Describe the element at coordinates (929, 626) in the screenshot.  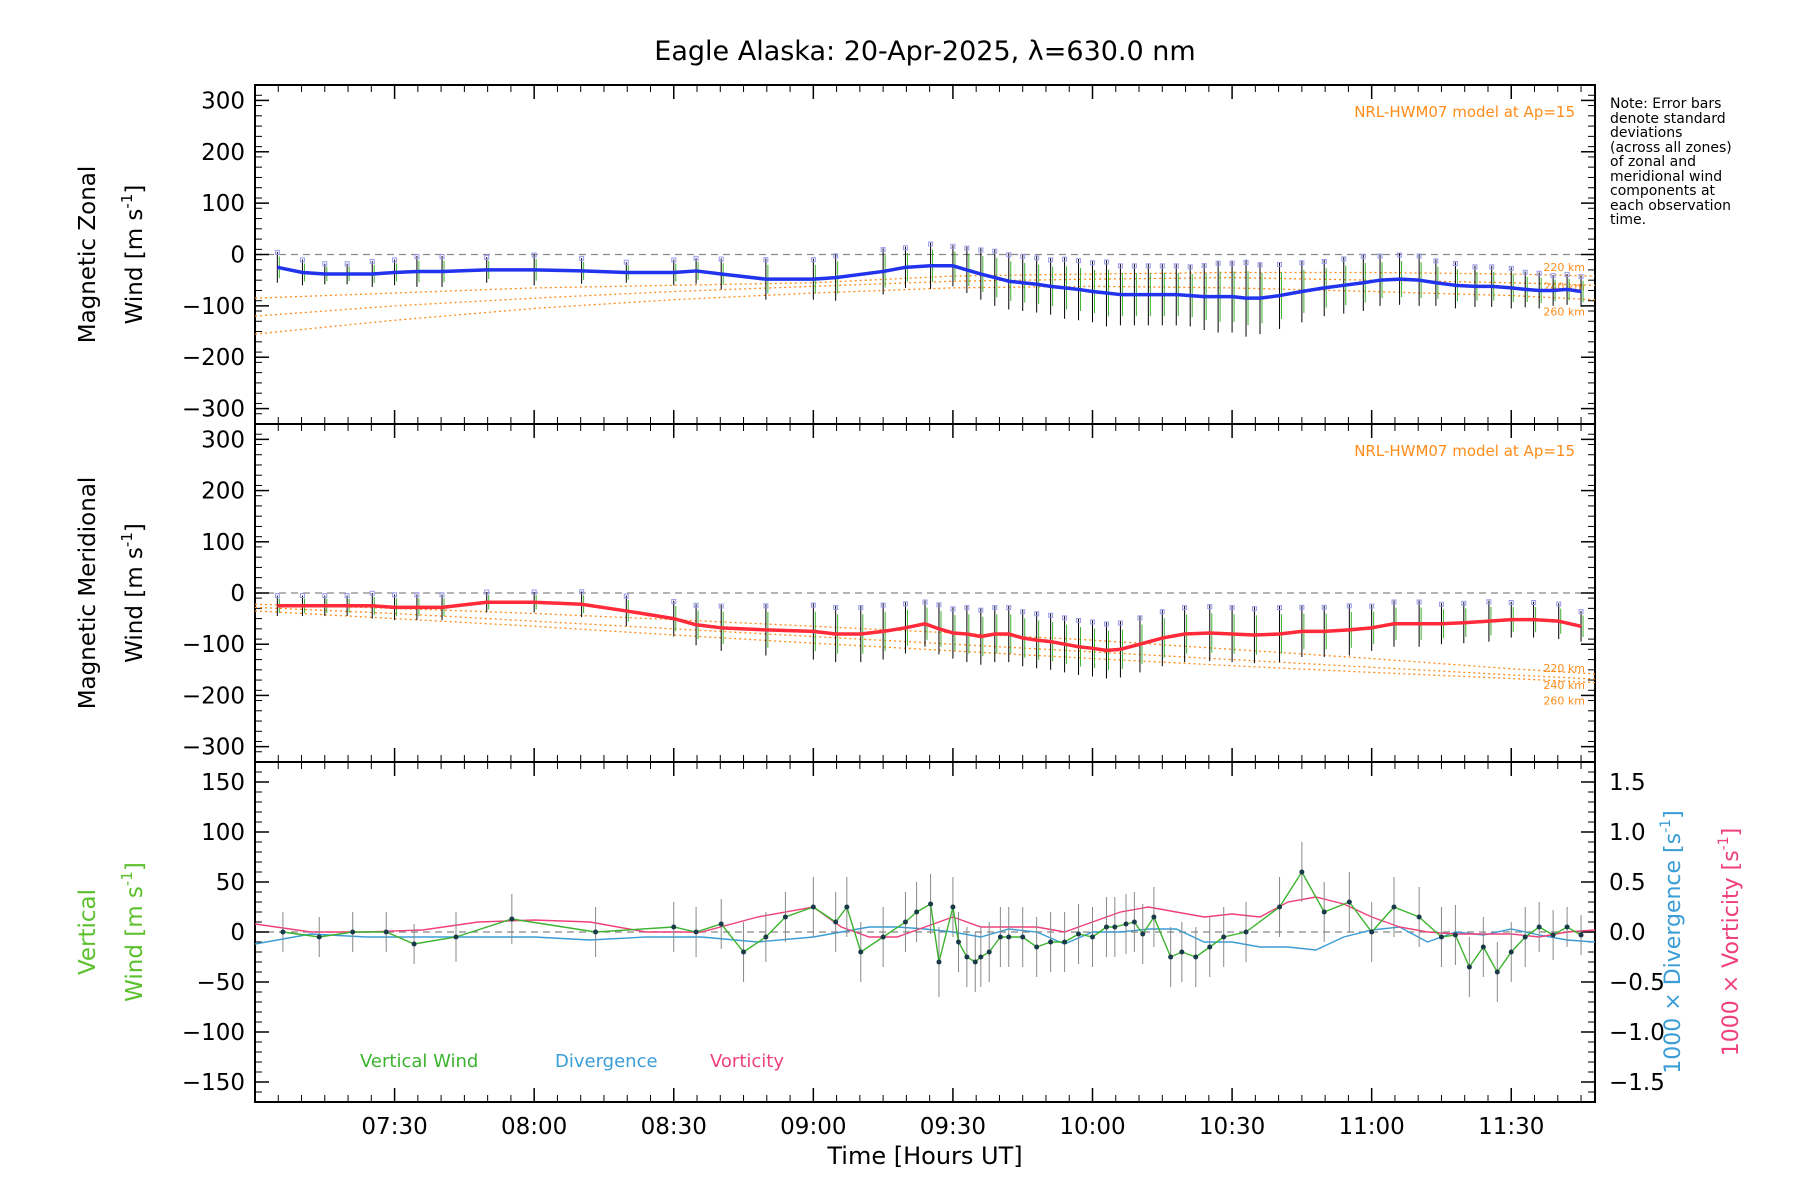
I see `series-meridional-wind` at that location.